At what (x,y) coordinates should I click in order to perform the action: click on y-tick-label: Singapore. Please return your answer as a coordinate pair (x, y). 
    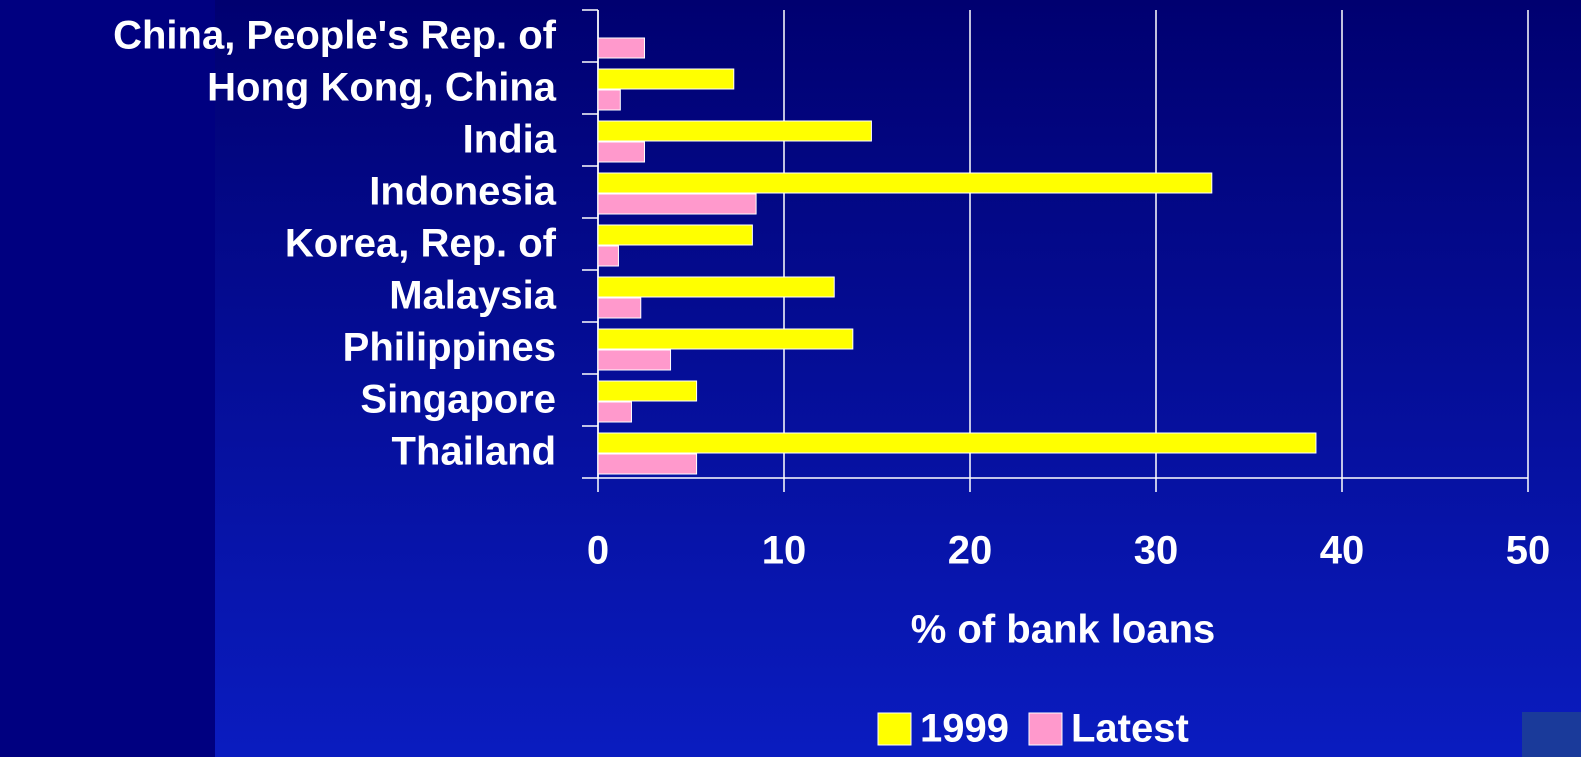
    Looking at the image, I should click on (458, 400).